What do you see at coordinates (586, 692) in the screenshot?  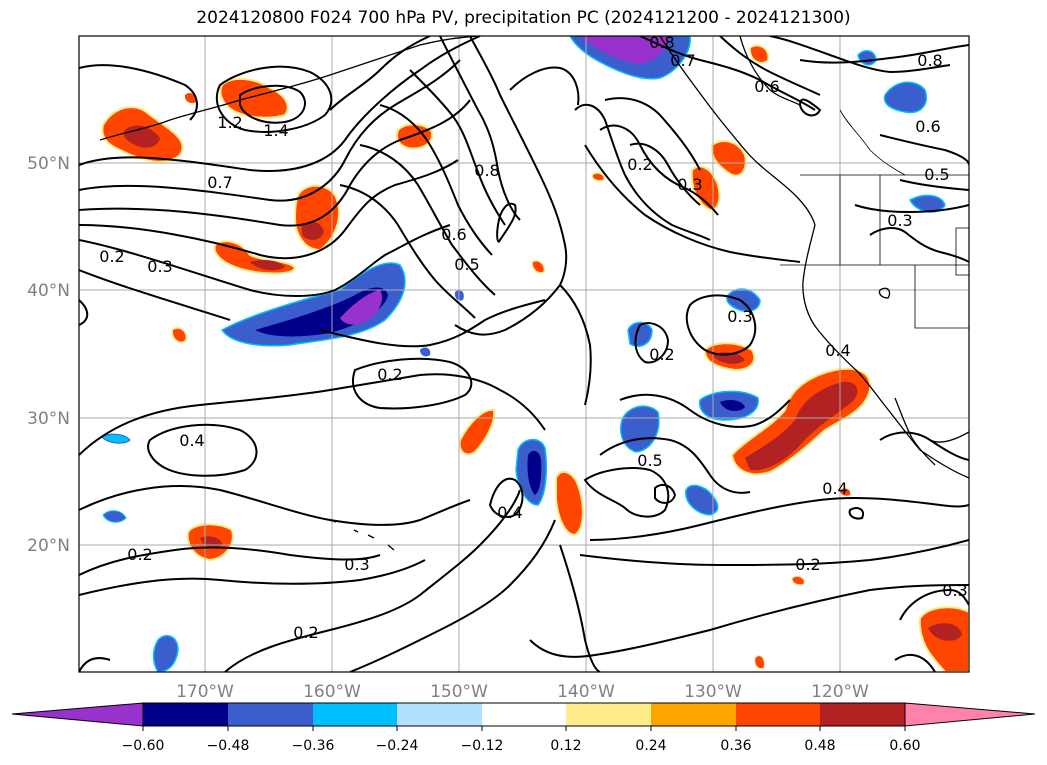 I see `lon-label: 140°W` at bounding box center [586, 692].